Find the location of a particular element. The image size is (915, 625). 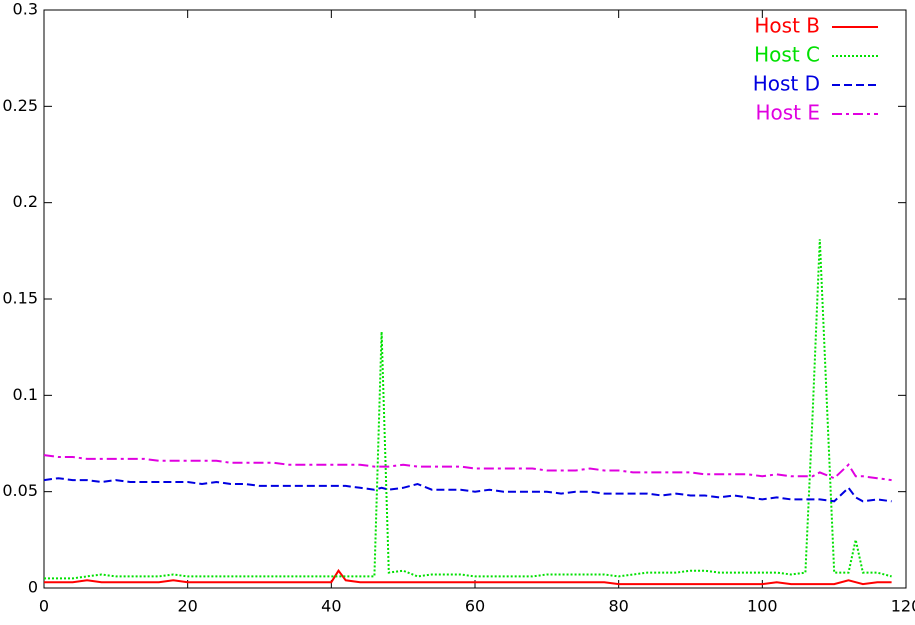

y-tick-label: 0 is located at coordinates (33, 587).